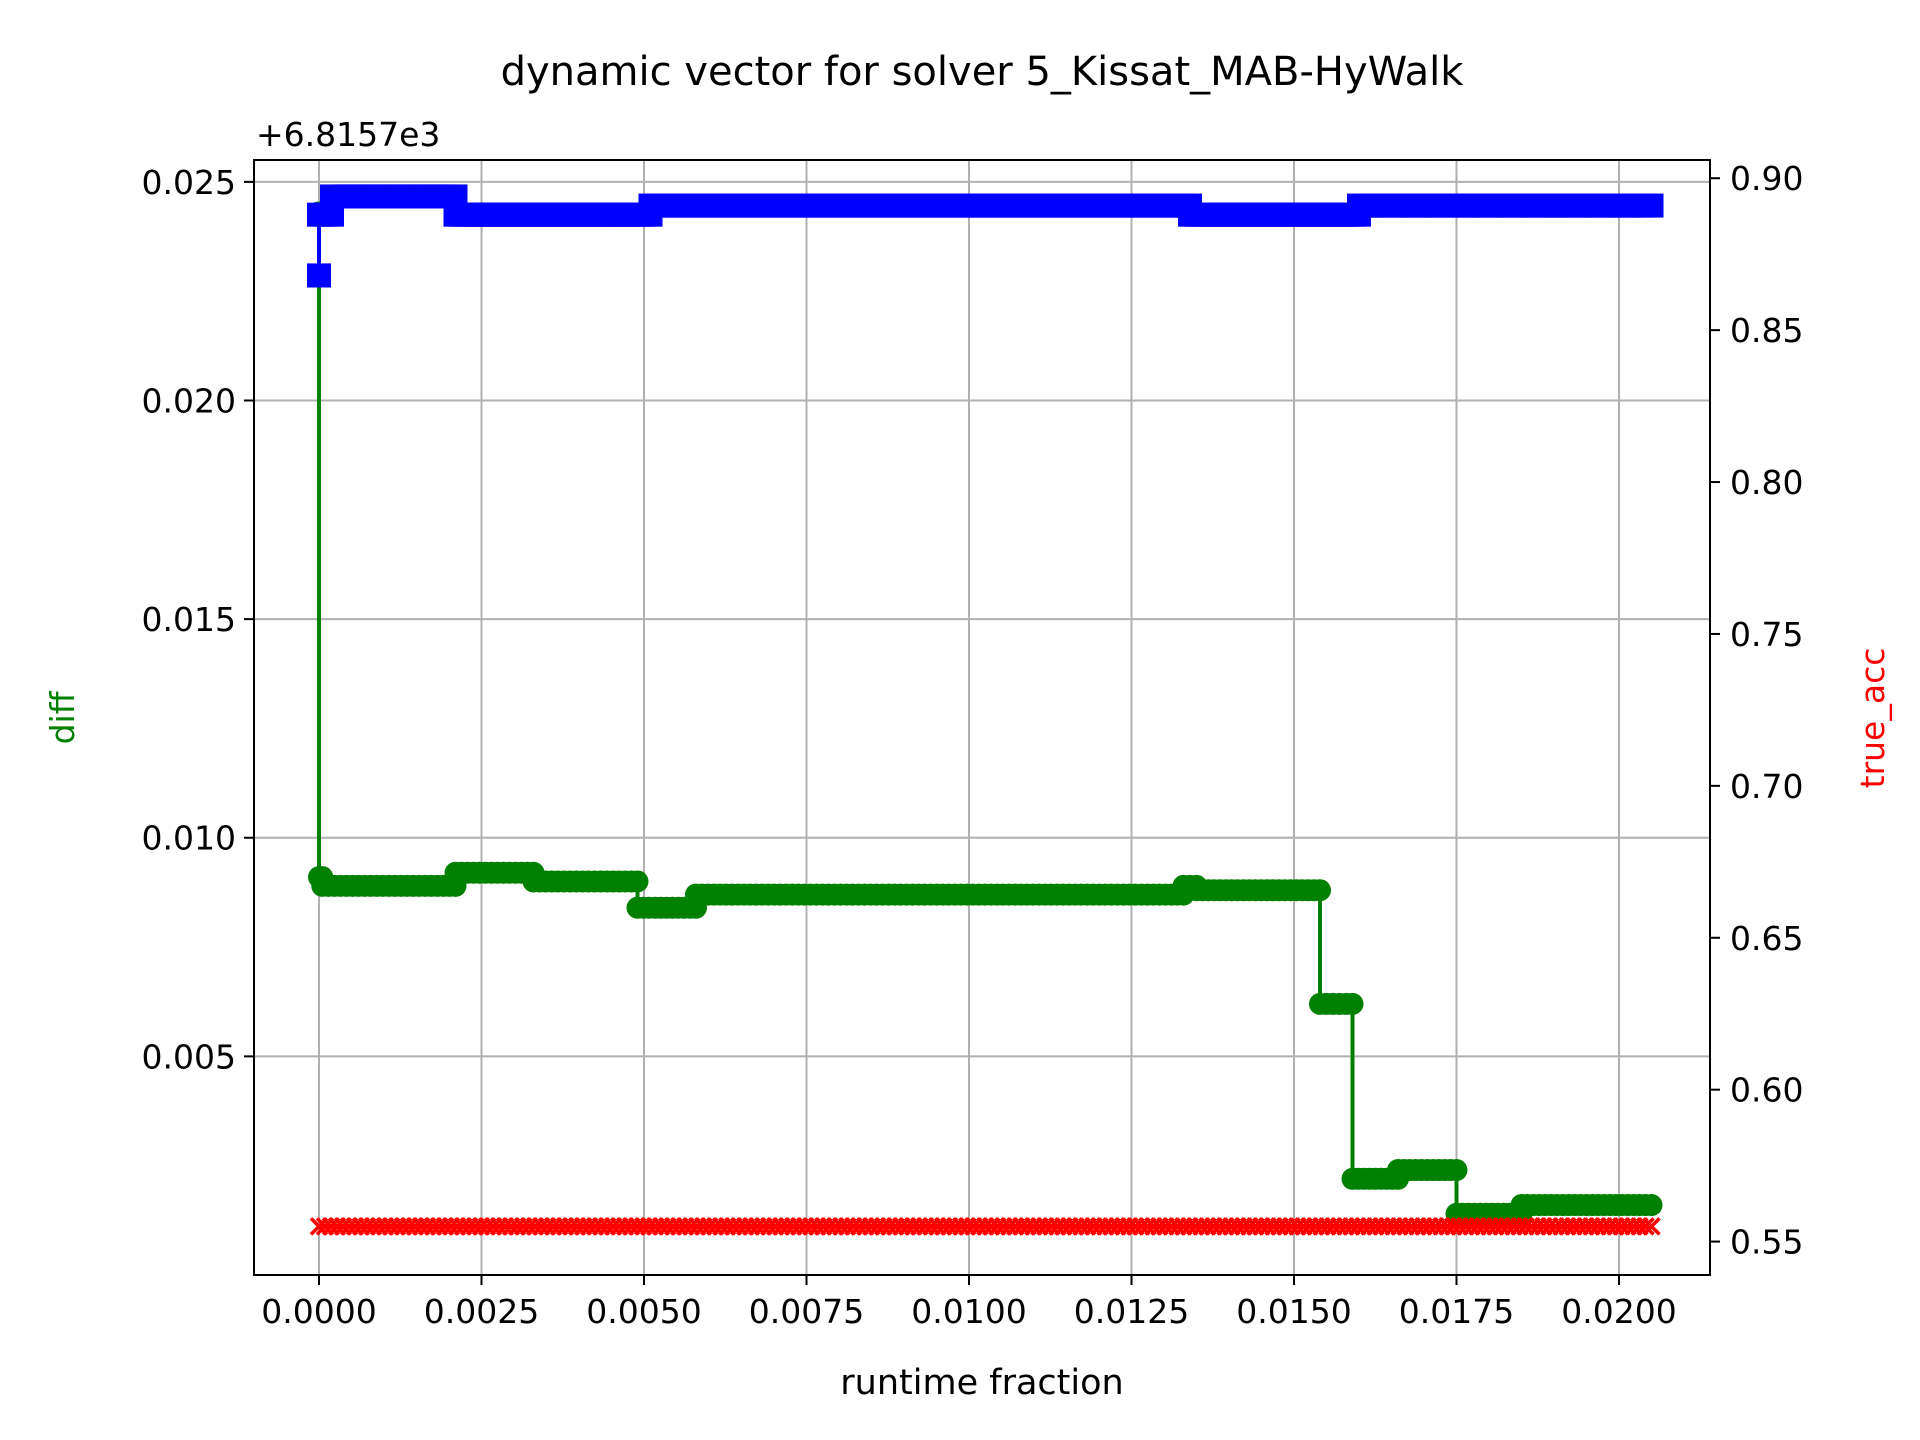  I want to click on y-right-tick-label: 0.90, so click(1766, 178).